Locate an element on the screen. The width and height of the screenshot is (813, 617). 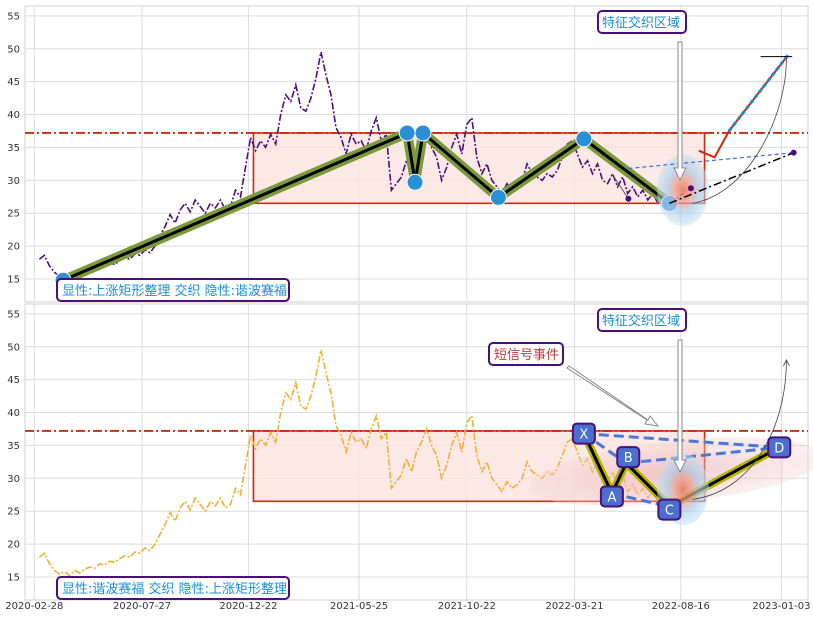
upward-projection is located at coordinates (743, 106).